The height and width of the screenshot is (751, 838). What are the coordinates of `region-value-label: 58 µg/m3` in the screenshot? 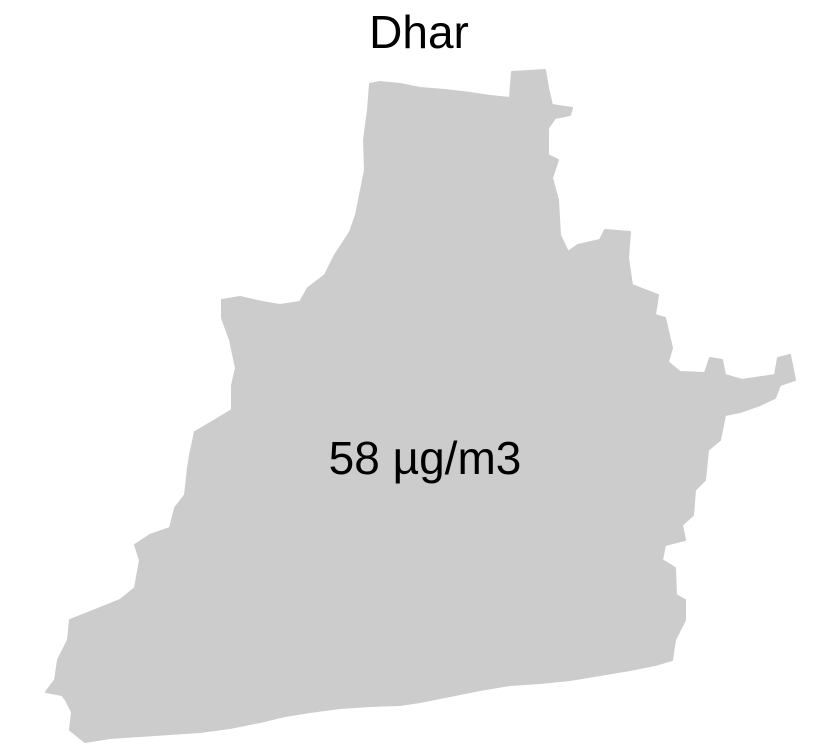 It's located at (425, 458).